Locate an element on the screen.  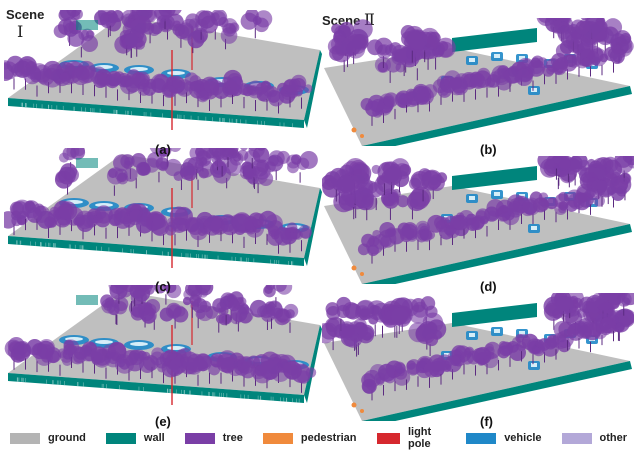
legend-item-pedestrian: pedestrian is located at coordinates (309, 438).